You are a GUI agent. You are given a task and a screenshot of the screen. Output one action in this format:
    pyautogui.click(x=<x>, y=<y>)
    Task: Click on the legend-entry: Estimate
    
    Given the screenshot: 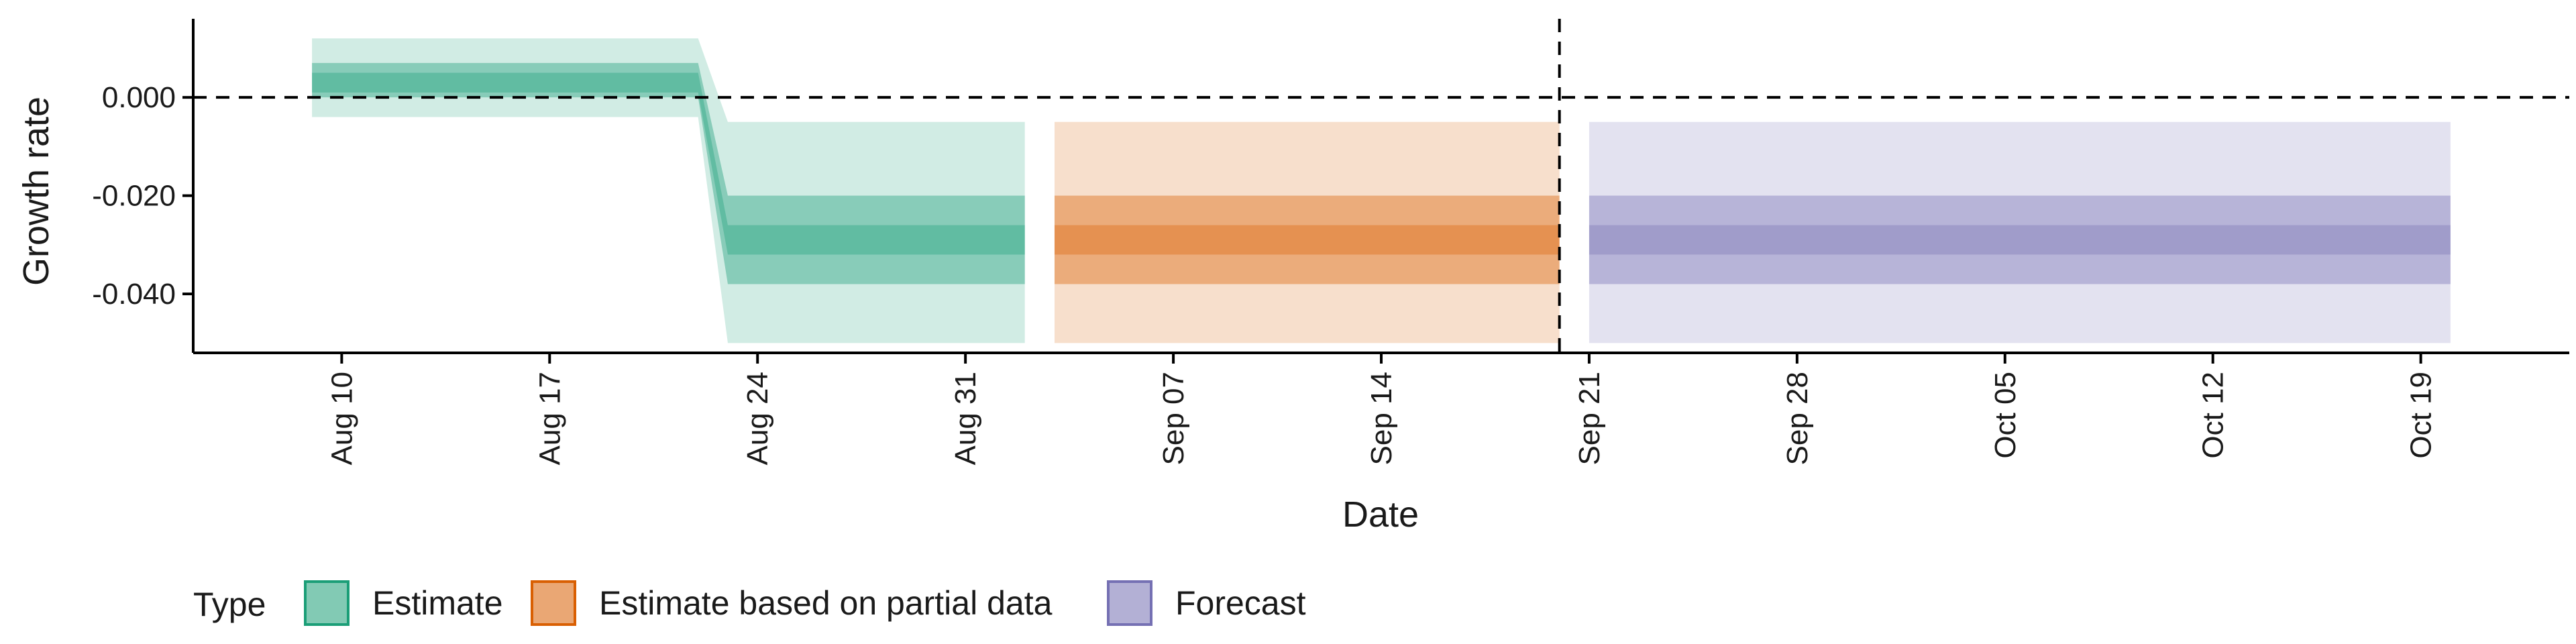 What is the action you would take?
    pyautogui.click(x=403, y=603)
    